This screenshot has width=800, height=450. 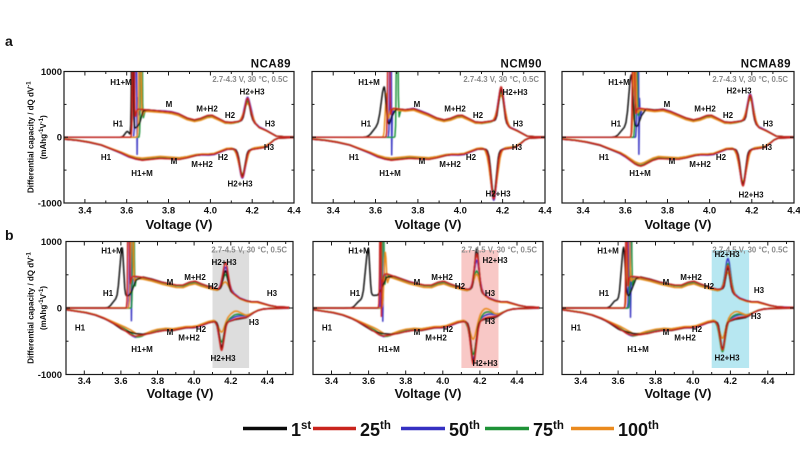 What do you see at coordinates (9, 41) in the screenshot?
I see `svg-text: a` at bounding box center [9, 41].